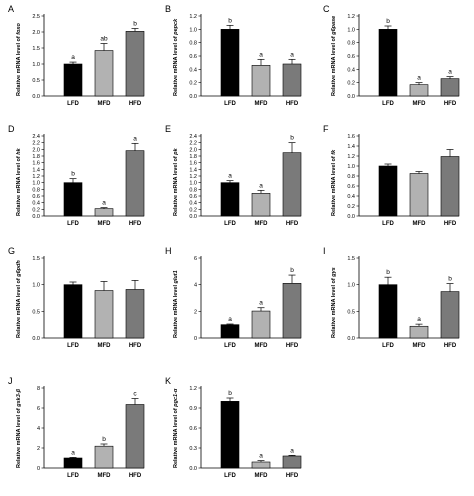 Image resolution: width=474 pixels, height=496 pixels. Describe the element at coordinates (168, 9) in the screenshot. I see `panel-label: B` at that location.